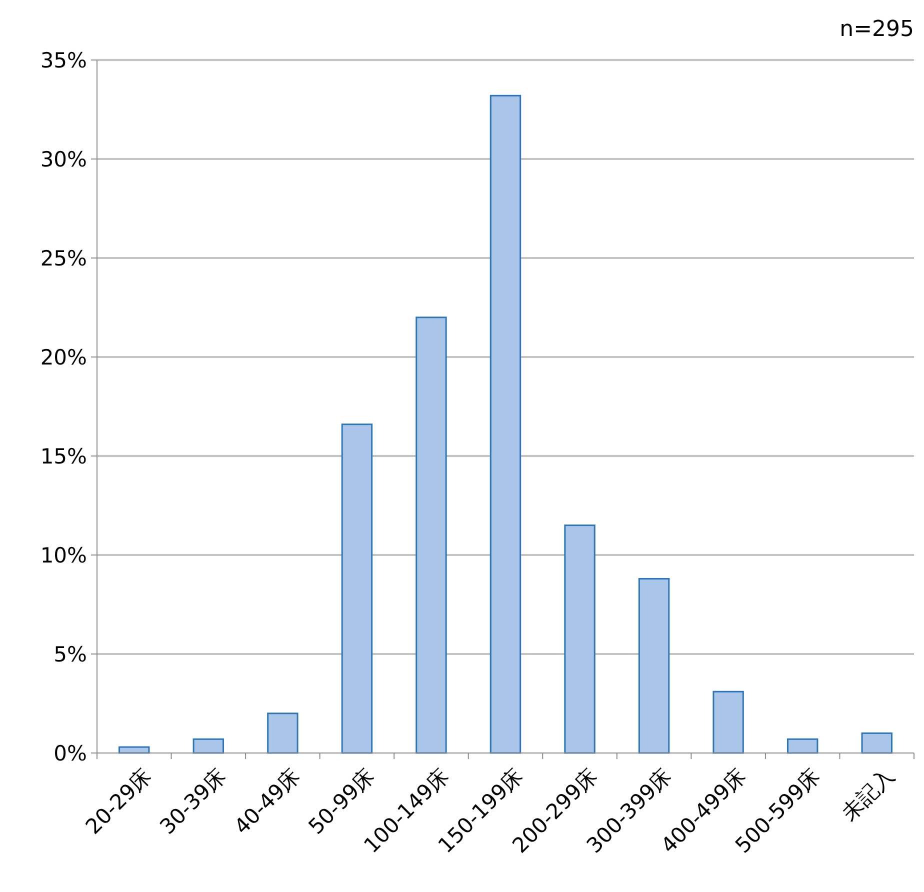  What do you see at coordinates (63, 357) in the screenshot?
I see `y-tick-label: 20%` at bounding box center [63, 357].